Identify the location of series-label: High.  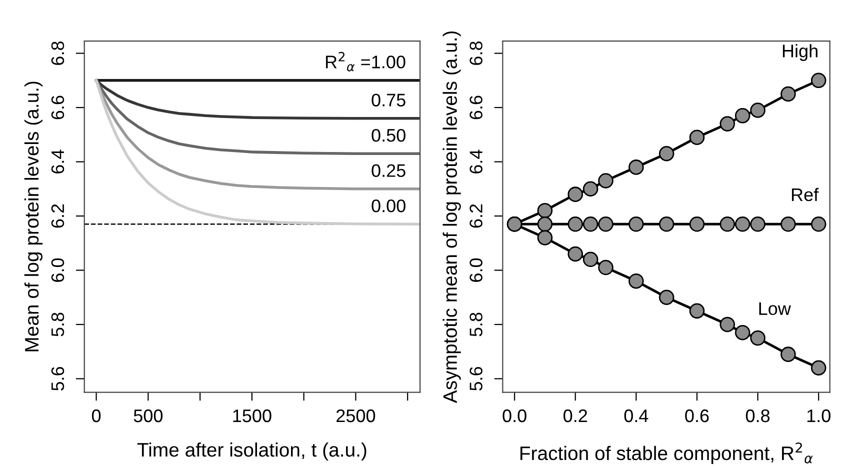
(800, 52).